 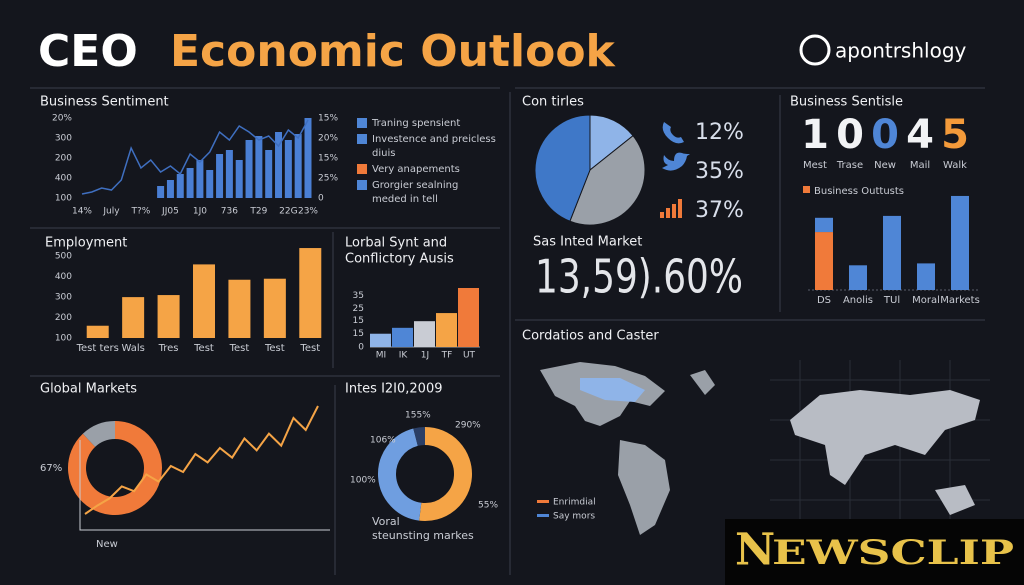 I want to click on x-tick-label: Anolis, so click(x=858, y=300).